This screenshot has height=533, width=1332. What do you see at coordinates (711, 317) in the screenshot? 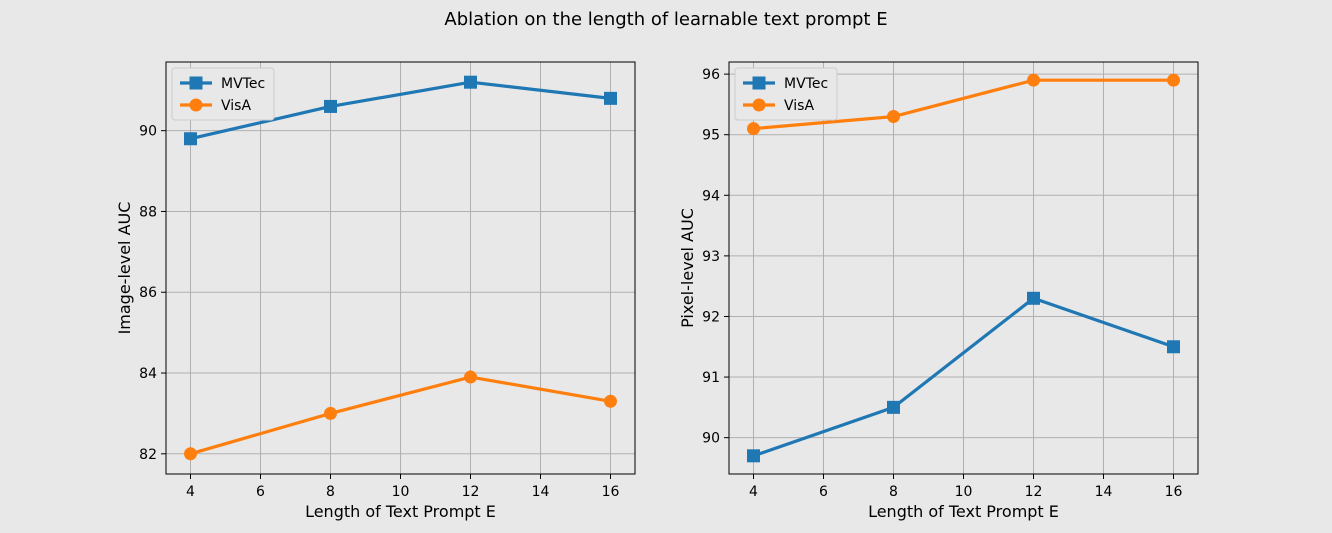
I see `y-tick-label: 92` at bounding box center [711, 317].